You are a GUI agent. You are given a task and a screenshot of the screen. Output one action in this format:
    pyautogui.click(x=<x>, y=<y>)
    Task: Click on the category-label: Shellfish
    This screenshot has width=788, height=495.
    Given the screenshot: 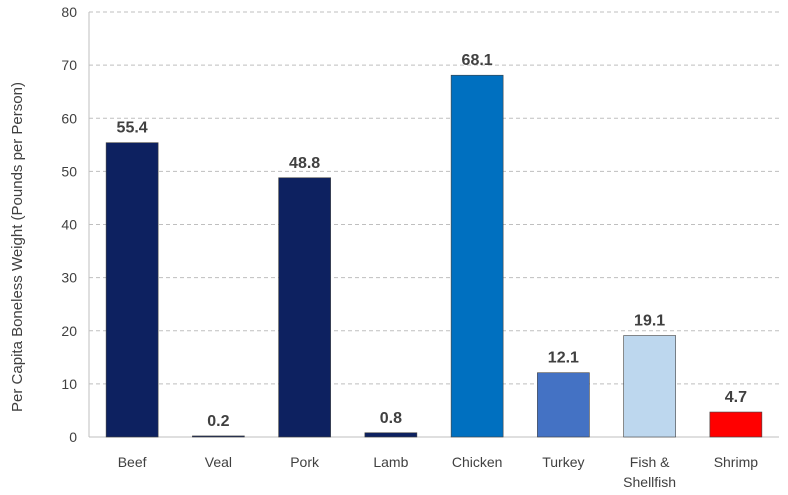 What is the action you would take?
    pyautogui.click(x=649, y=482)
    